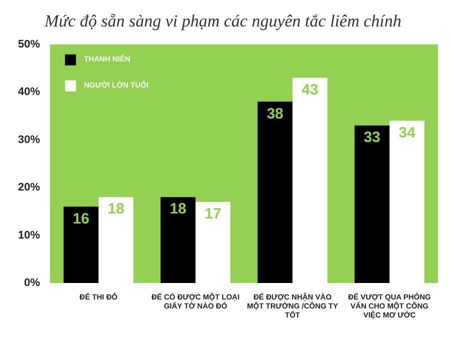 The height and width of the screenshot is (338, 450). What do you see at coordinates (407, 133) in the screenshot?
I see `data-label: 34` at bounding box center [407, 133].